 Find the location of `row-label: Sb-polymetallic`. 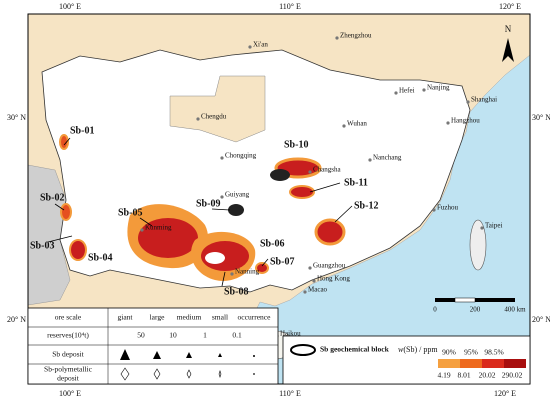

row-label: Sb-polymetallic is located at coordinates (68, 369).